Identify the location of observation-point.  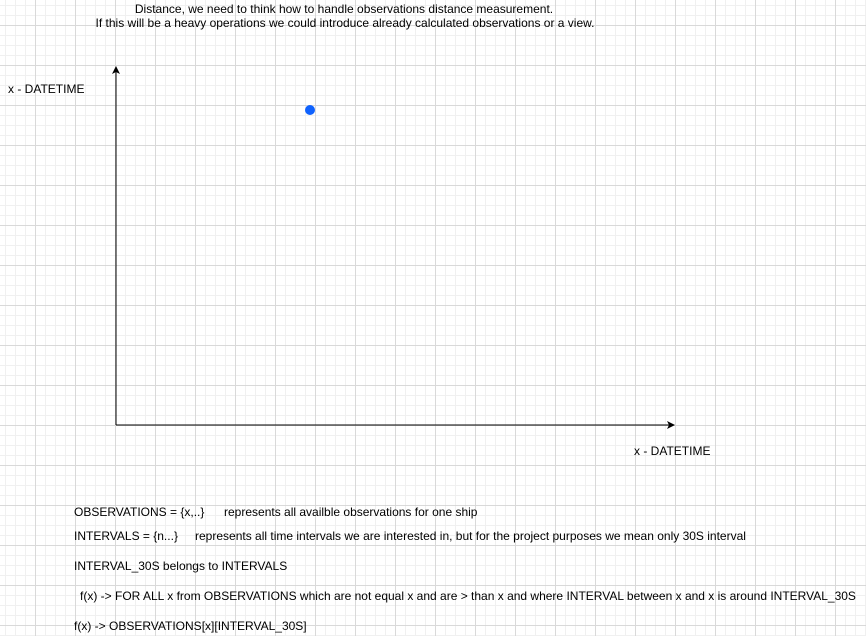
(310, 110).